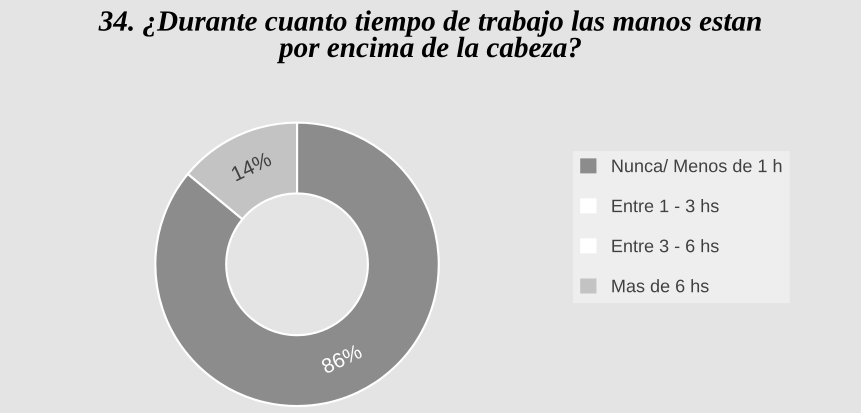  Describe the element at coordinates (697, 165) in the screenshot. I see `legend-label: Nunca/ Menos de 1 h` at that location.